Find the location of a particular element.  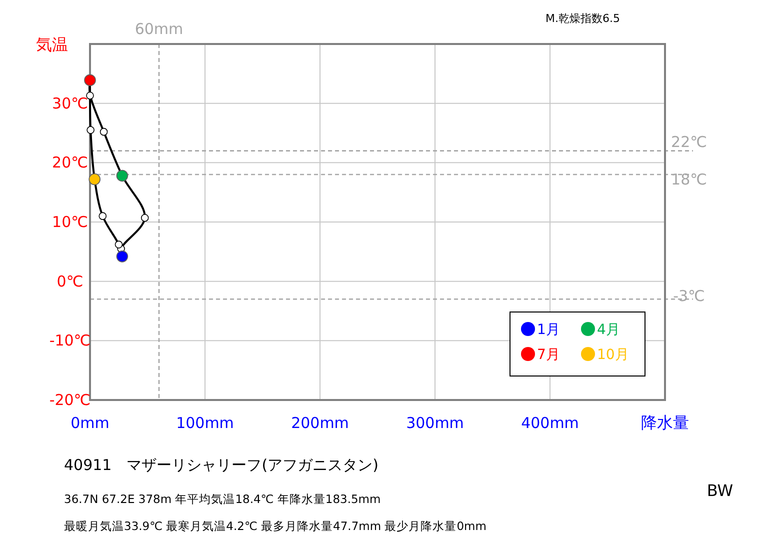

y-tick-label: 0℃ is located at coordinates (70, 281).